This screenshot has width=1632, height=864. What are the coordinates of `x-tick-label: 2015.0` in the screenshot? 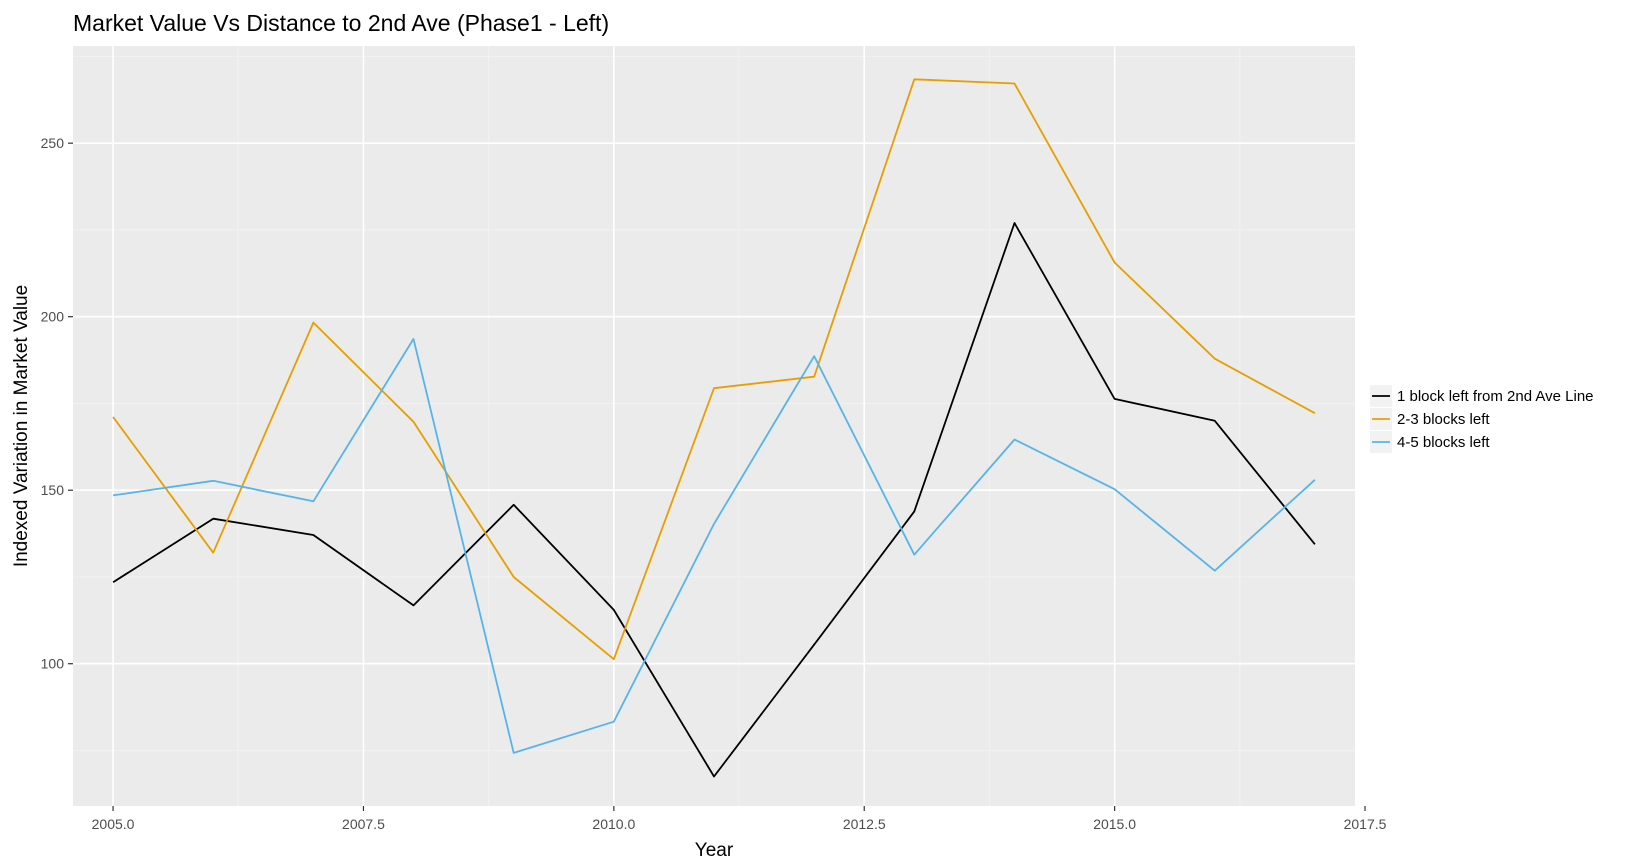 It's located at (1114, 824).